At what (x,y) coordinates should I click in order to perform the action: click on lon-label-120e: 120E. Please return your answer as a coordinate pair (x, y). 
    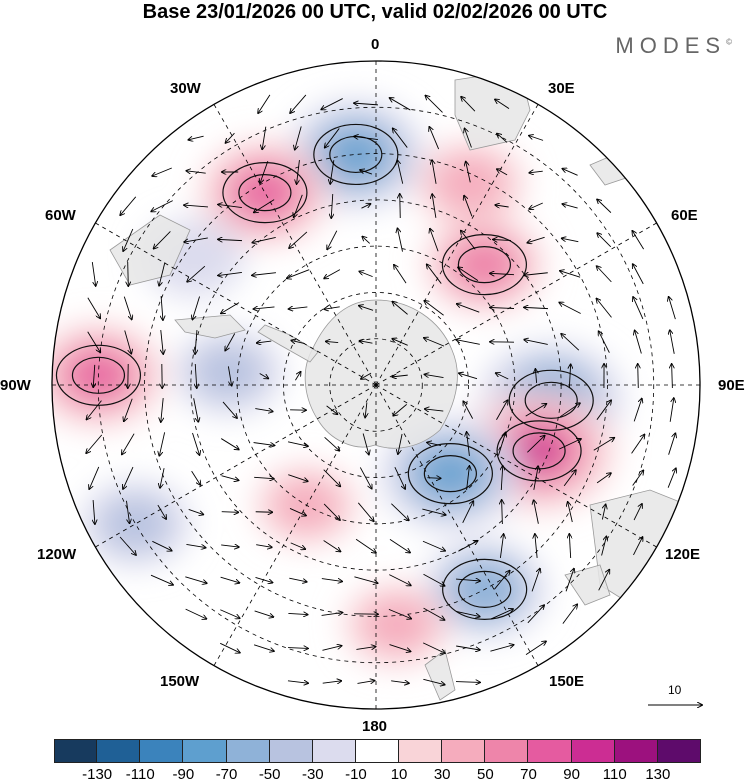
    Looking at the image, I should click on (683, 554).